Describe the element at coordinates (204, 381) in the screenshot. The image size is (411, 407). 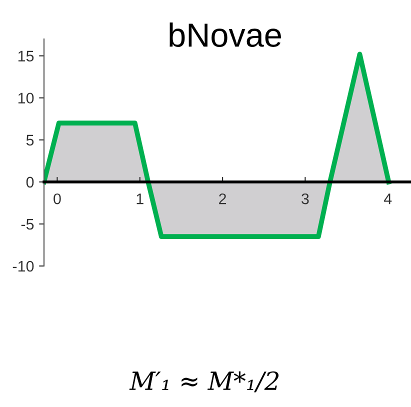
I see `text: M′₁ ≈ M*₁/2` at that location.